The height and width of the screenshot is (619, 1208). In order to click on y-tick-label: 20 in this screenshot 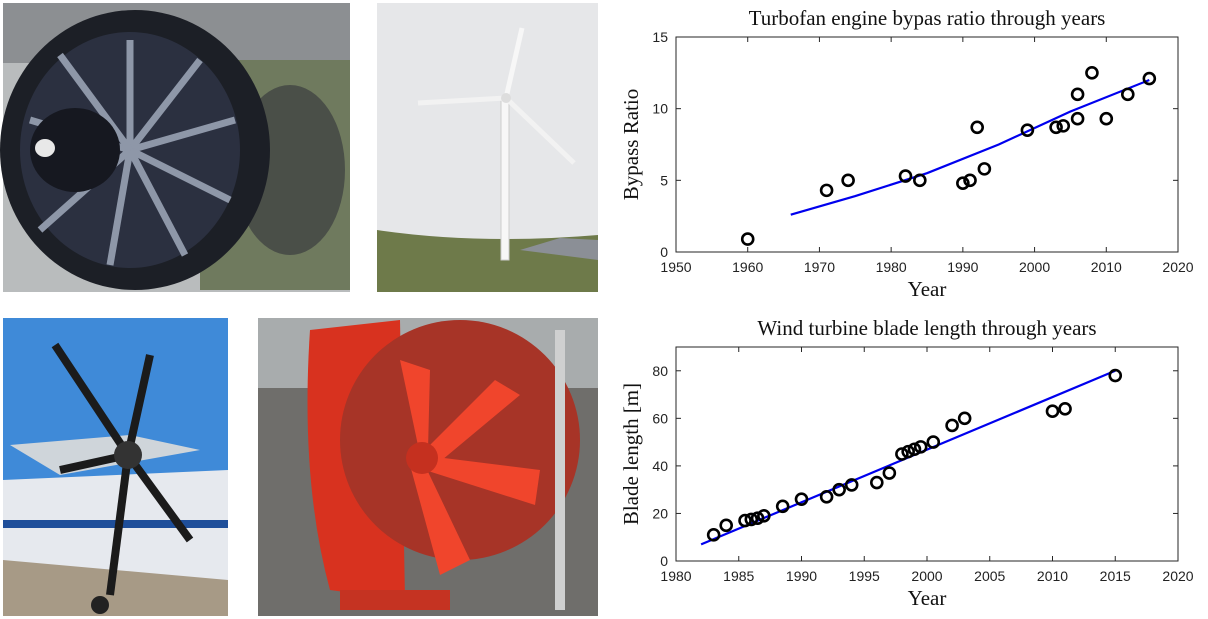, I will do `click(660, 513)`.